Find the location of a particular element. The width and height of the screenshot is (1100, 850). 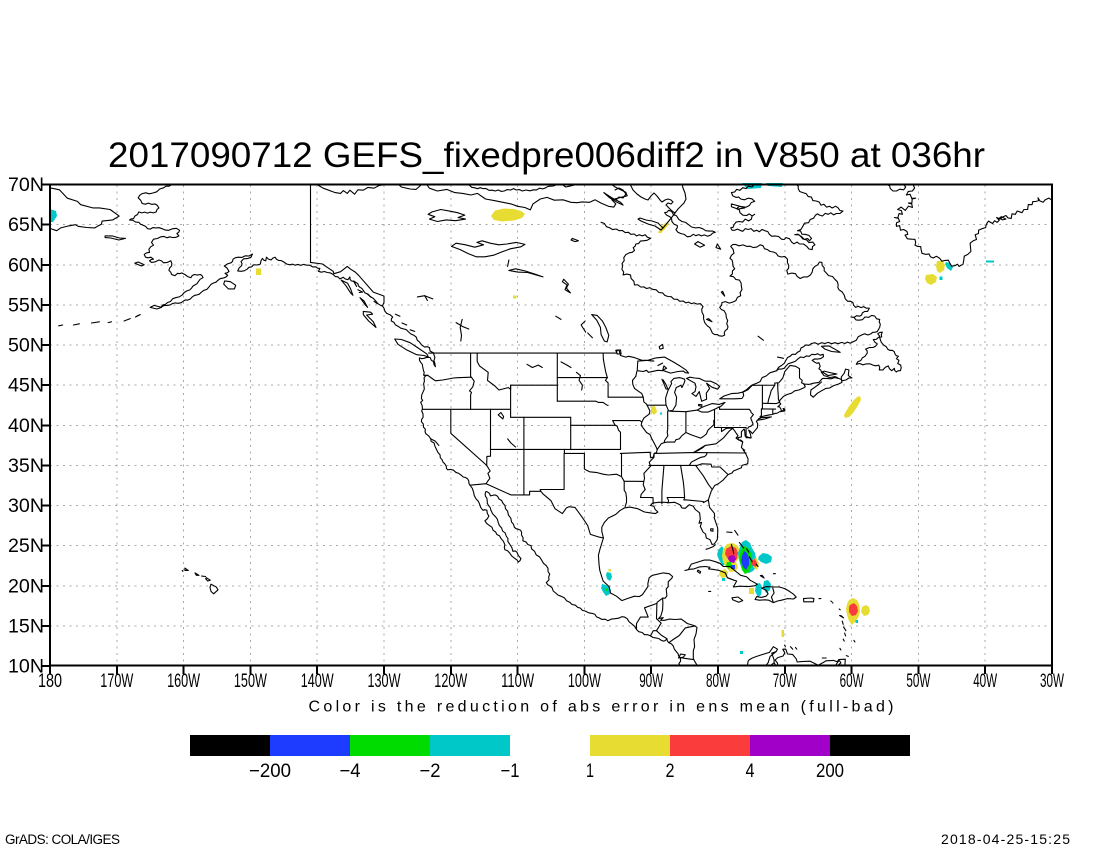

svg-text: 70N is located at coordinates (26, 185).